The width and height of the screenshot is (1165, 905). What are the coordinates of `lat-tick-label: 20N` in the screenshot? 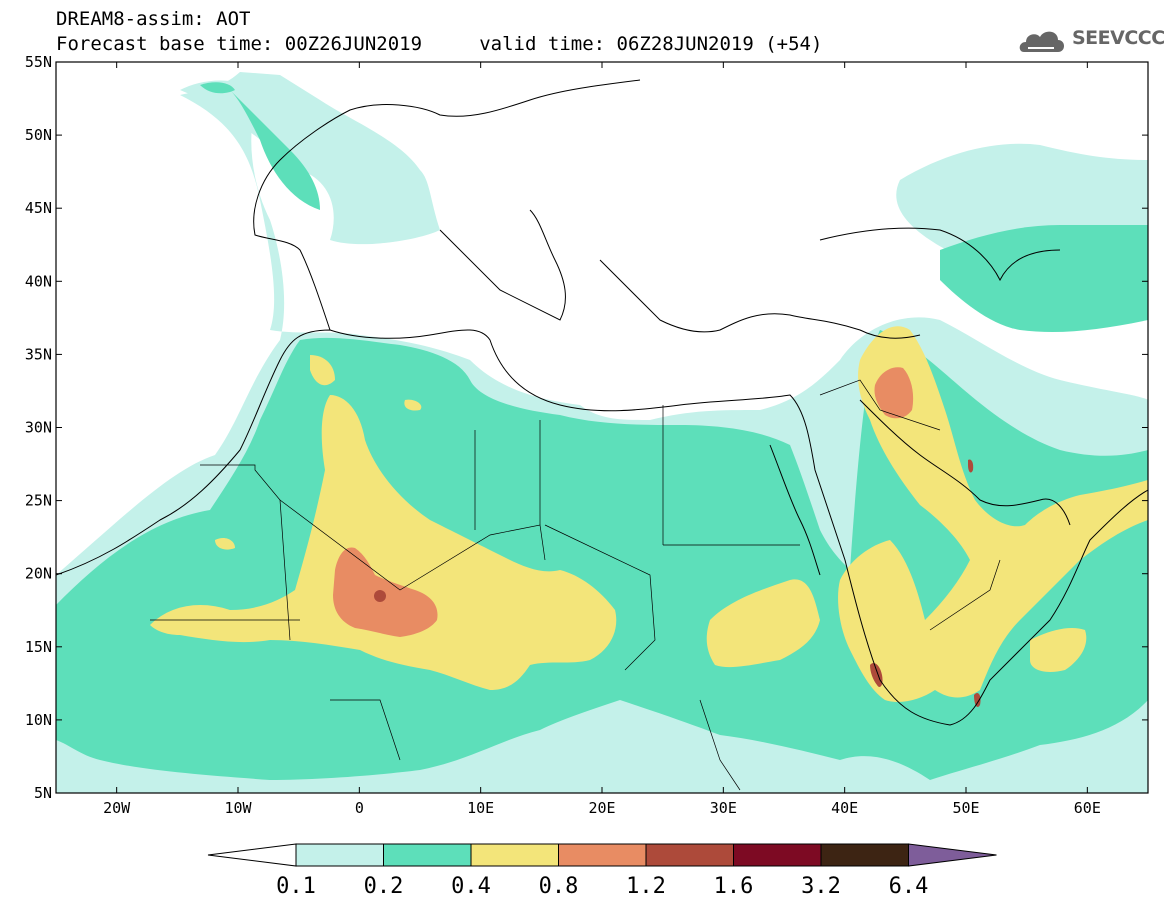 It's located at (38, 574).